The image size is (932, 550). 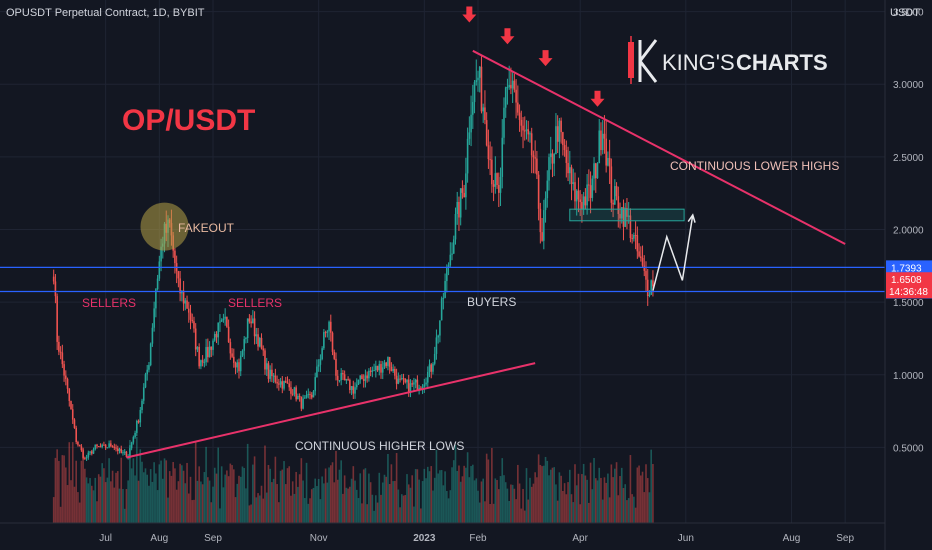 I want to click on x-tick-label: Apr, so click(x=580, y=538).